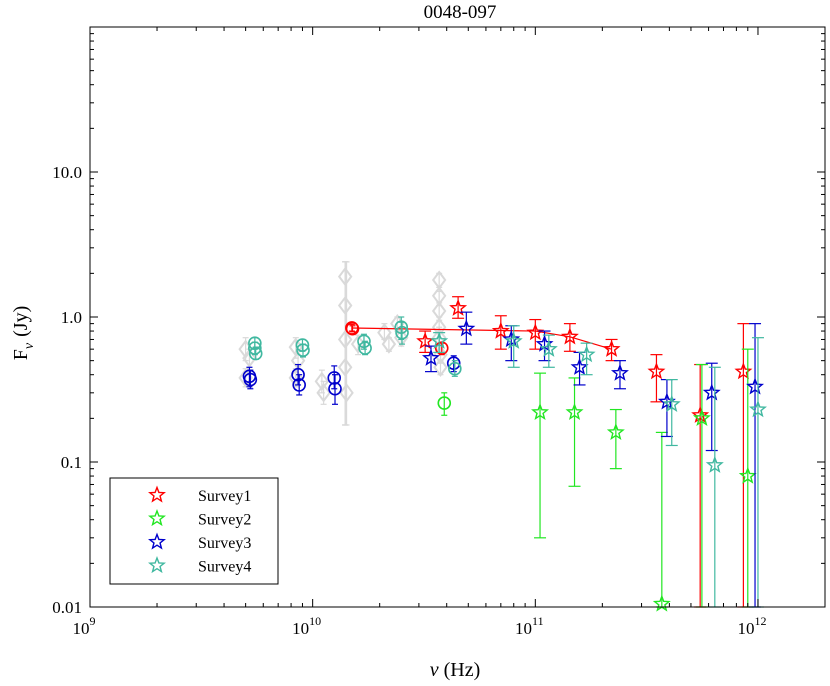 This screenshot has width=830, height=686. Describe the element at coordinates (751, 626) in the screenshot. I see `x-tick-label: 1012` at that location.